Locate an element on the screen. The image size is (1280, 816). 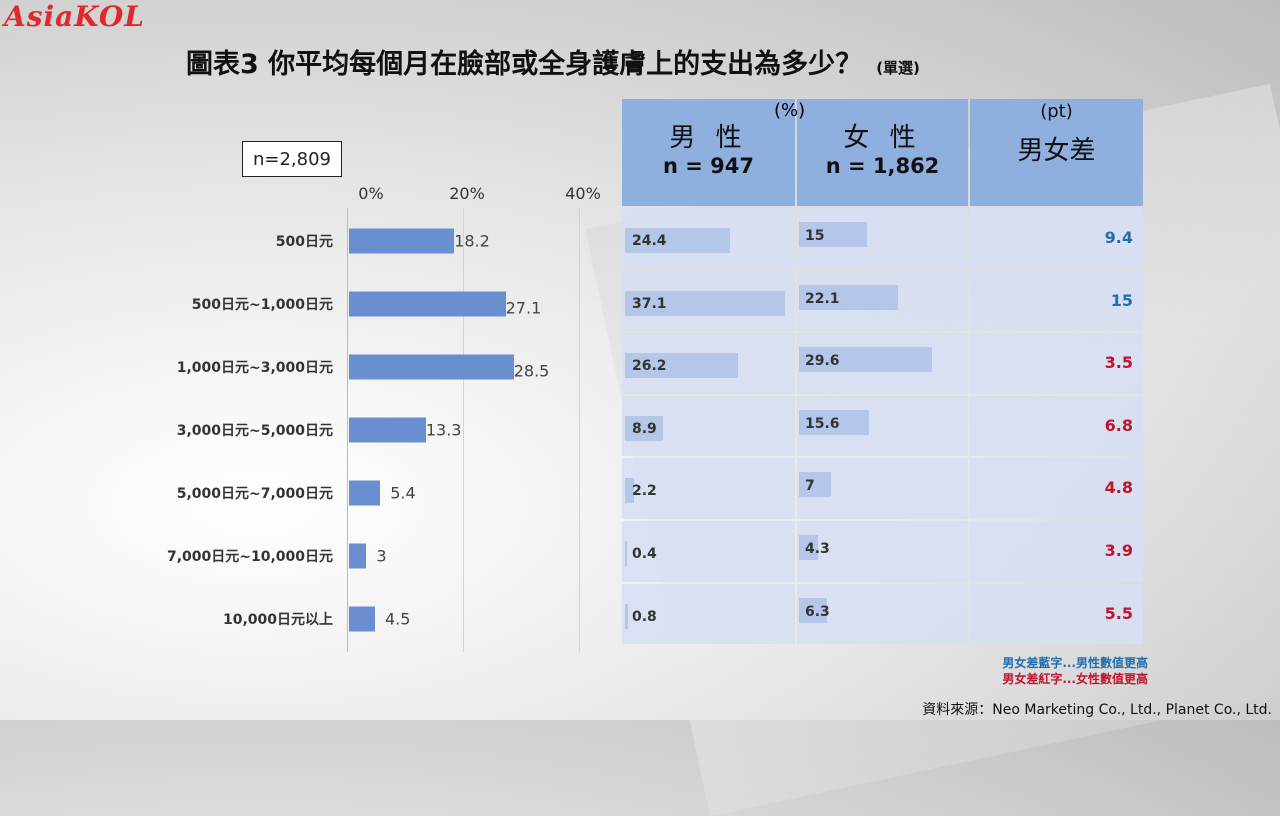
female-cell: 15.6 is located at coordinates (882, 426).